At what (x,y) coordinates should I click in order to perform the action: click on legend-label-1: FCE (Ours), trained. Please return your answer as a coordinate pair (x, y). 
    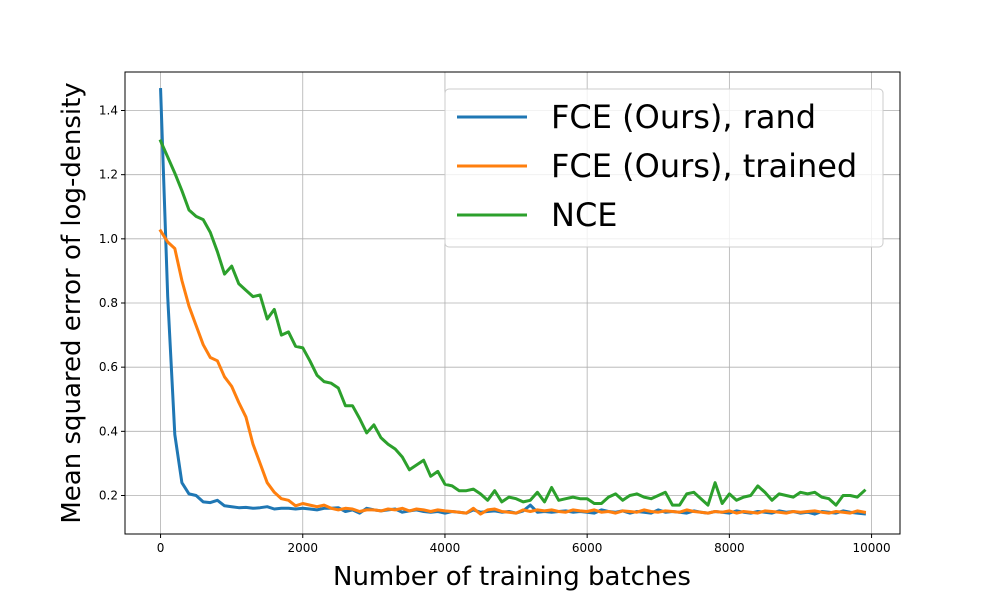
    Looking at the image, I should click on (704, 166).